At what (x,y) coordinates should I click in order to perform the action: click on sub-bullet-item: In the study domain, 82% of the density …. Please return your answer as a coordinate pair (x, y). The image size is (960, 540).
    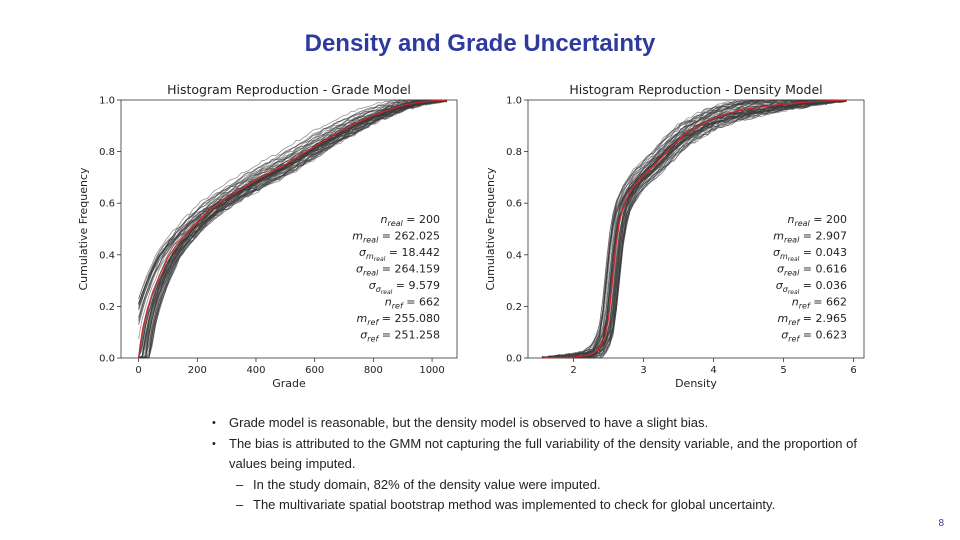
    Looking at the image, I should click on (552, 485).